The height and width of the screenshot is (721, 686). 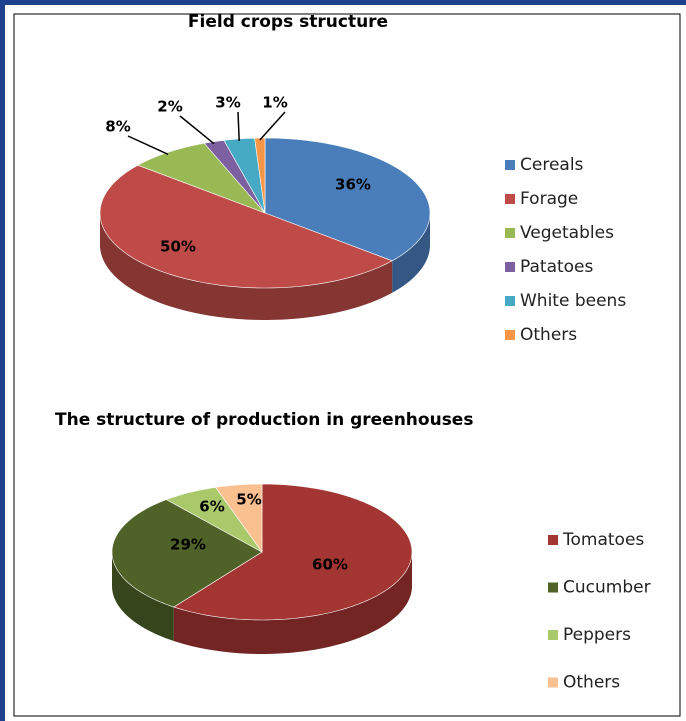 What do you see at coordinates (549, 199) in the screenshot?
I see `legend-label: Forage` at bounding box center [549, 199].